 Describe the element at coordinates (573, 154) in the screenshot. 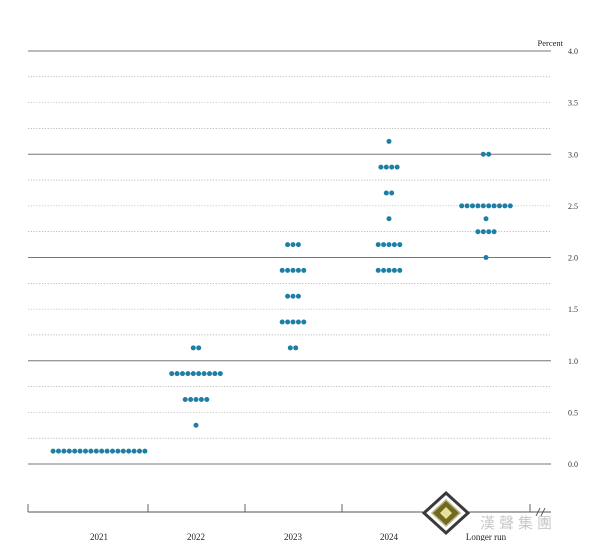

I see `y-tick-label: 3.0` at that location.